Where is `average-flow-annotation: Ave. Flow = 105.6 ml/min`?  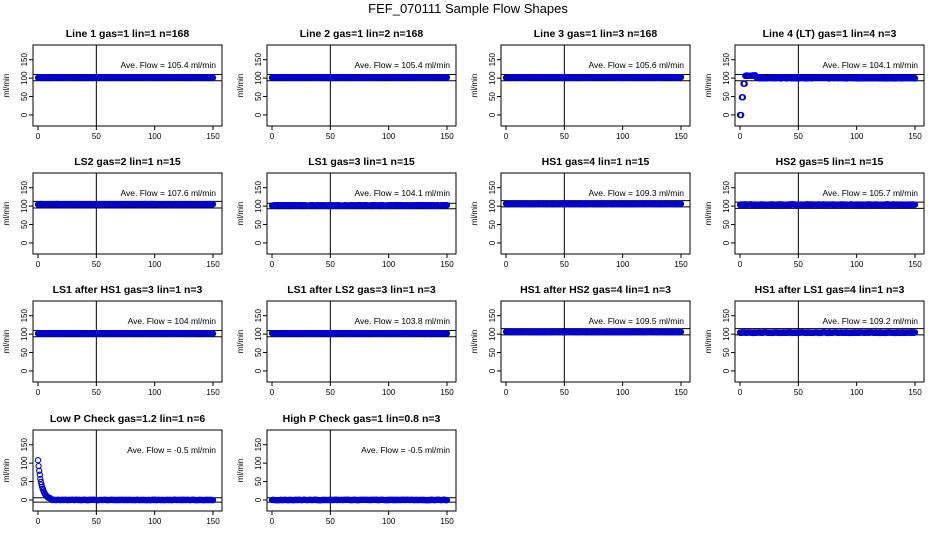
average-flow-annotation: Ave. Flow = 105.6 ml/min is located at coordinates (636, 65).